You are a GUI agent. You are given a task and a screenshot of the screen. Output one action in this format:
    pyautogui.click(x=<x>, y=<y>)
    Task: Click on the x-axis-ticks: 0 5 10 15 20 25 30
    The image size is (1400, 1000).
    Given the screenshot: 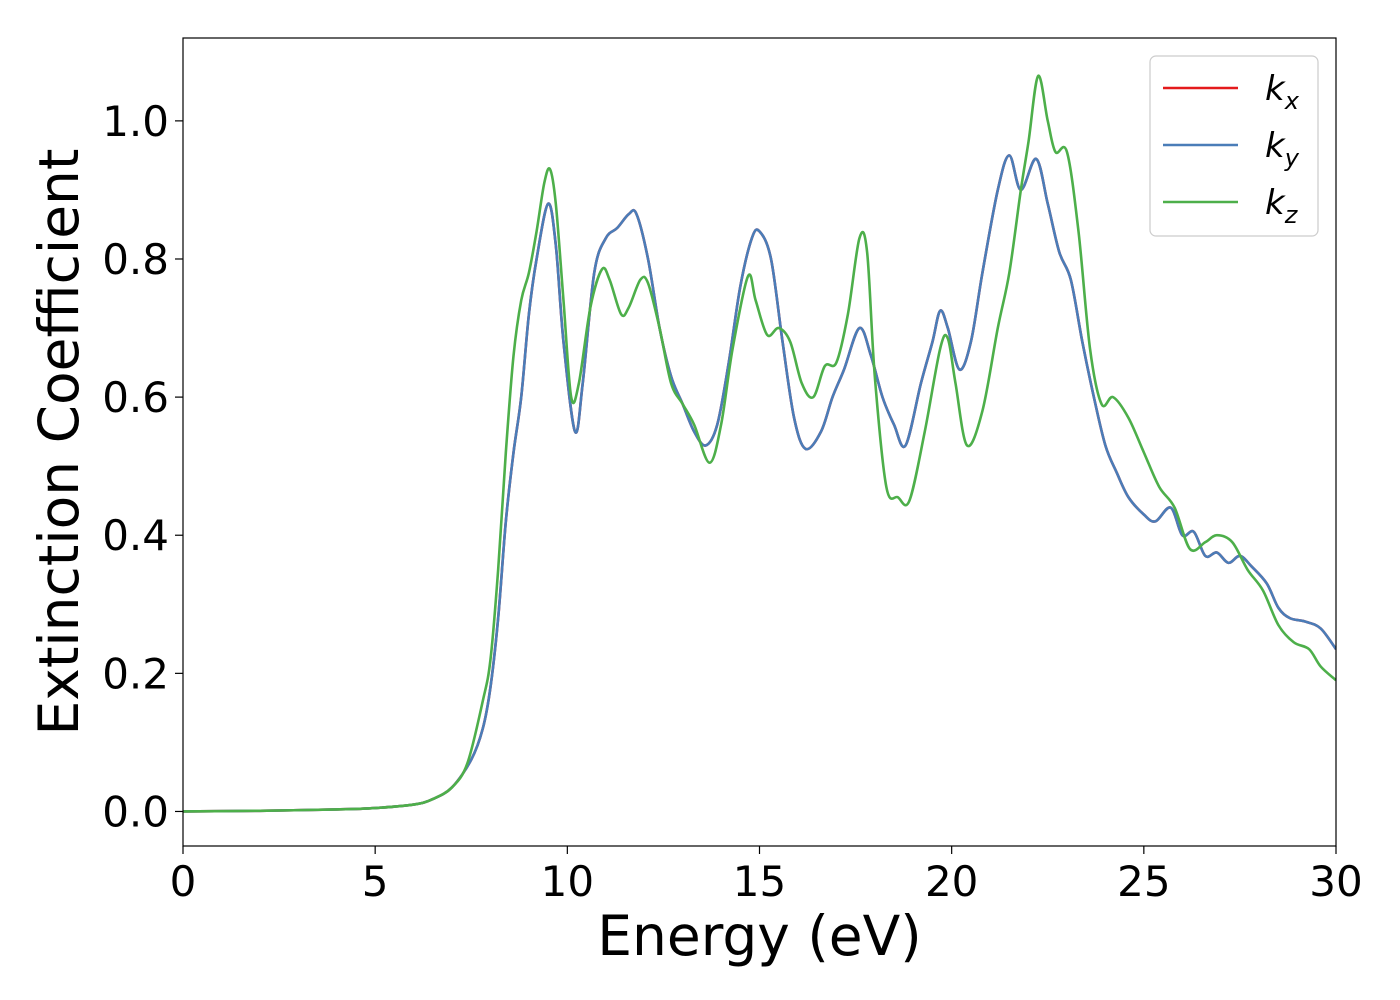 What is the action you would take?
    pyautogui.click(x=766, y=876)
    